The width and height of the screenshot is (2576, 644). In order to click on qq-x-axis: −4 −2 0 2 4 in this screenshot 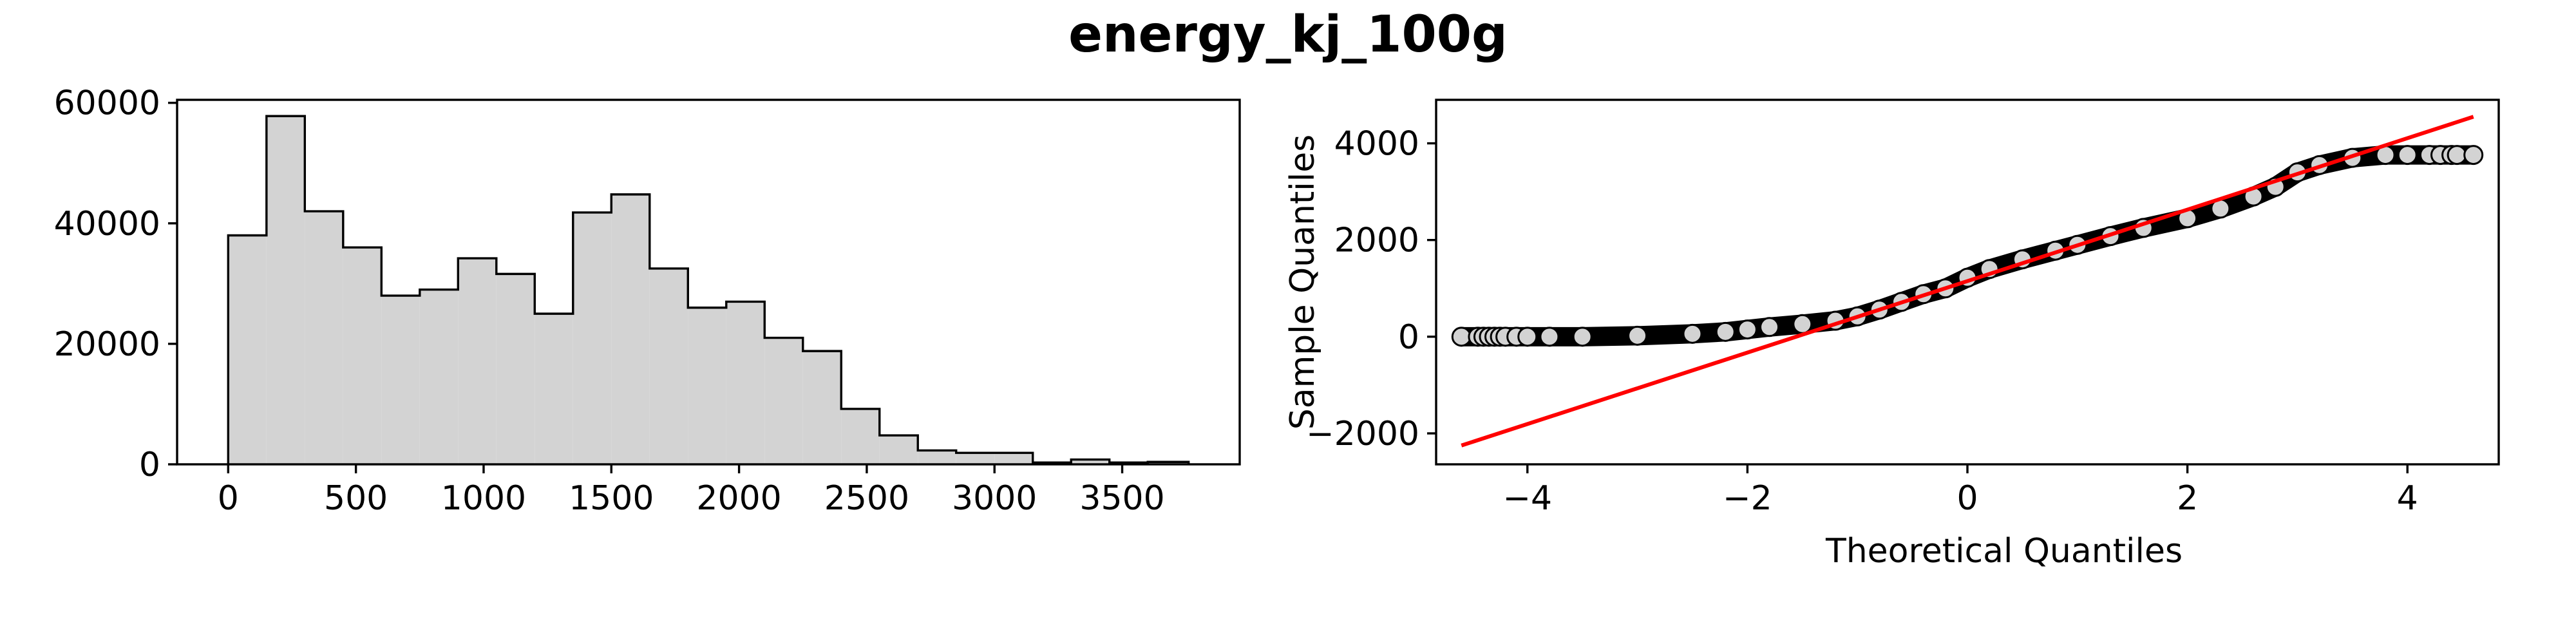, I will do `click(1960, 491)`.